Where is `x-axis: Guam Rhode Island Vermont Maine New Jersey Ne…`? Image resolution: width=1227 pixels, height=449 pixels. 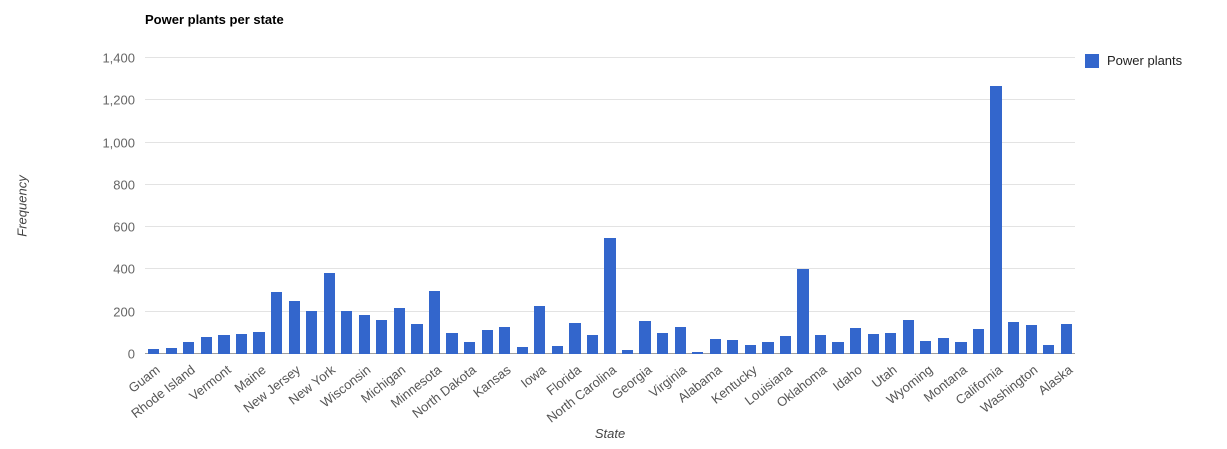
x-axis: Guam Rhode Island Vermont Maine New Jersey Ne… is located at coordinates (601, 391).